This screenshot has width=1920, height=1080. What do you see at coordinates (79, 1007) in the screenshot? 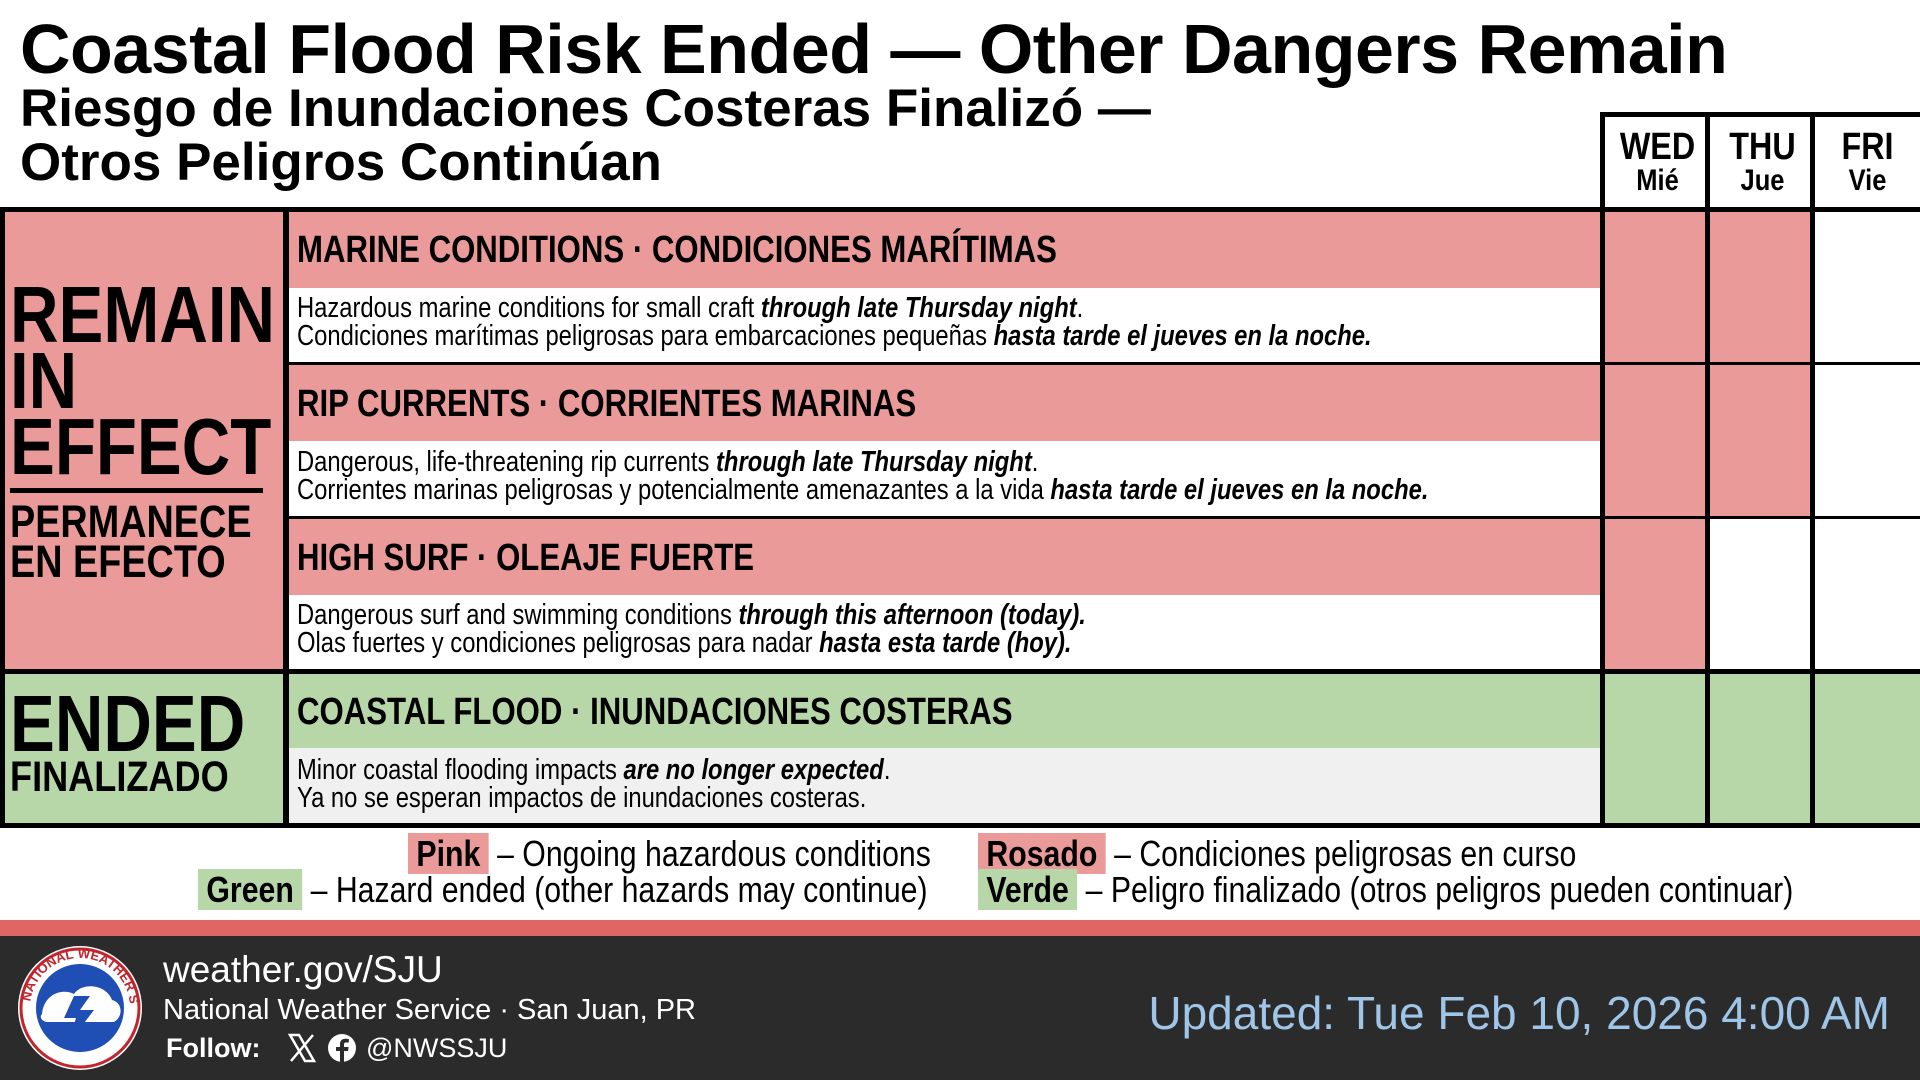
I see `nws-logo: NATIONAL WEATHER SERVICE` at bounding box center [79, 1007].